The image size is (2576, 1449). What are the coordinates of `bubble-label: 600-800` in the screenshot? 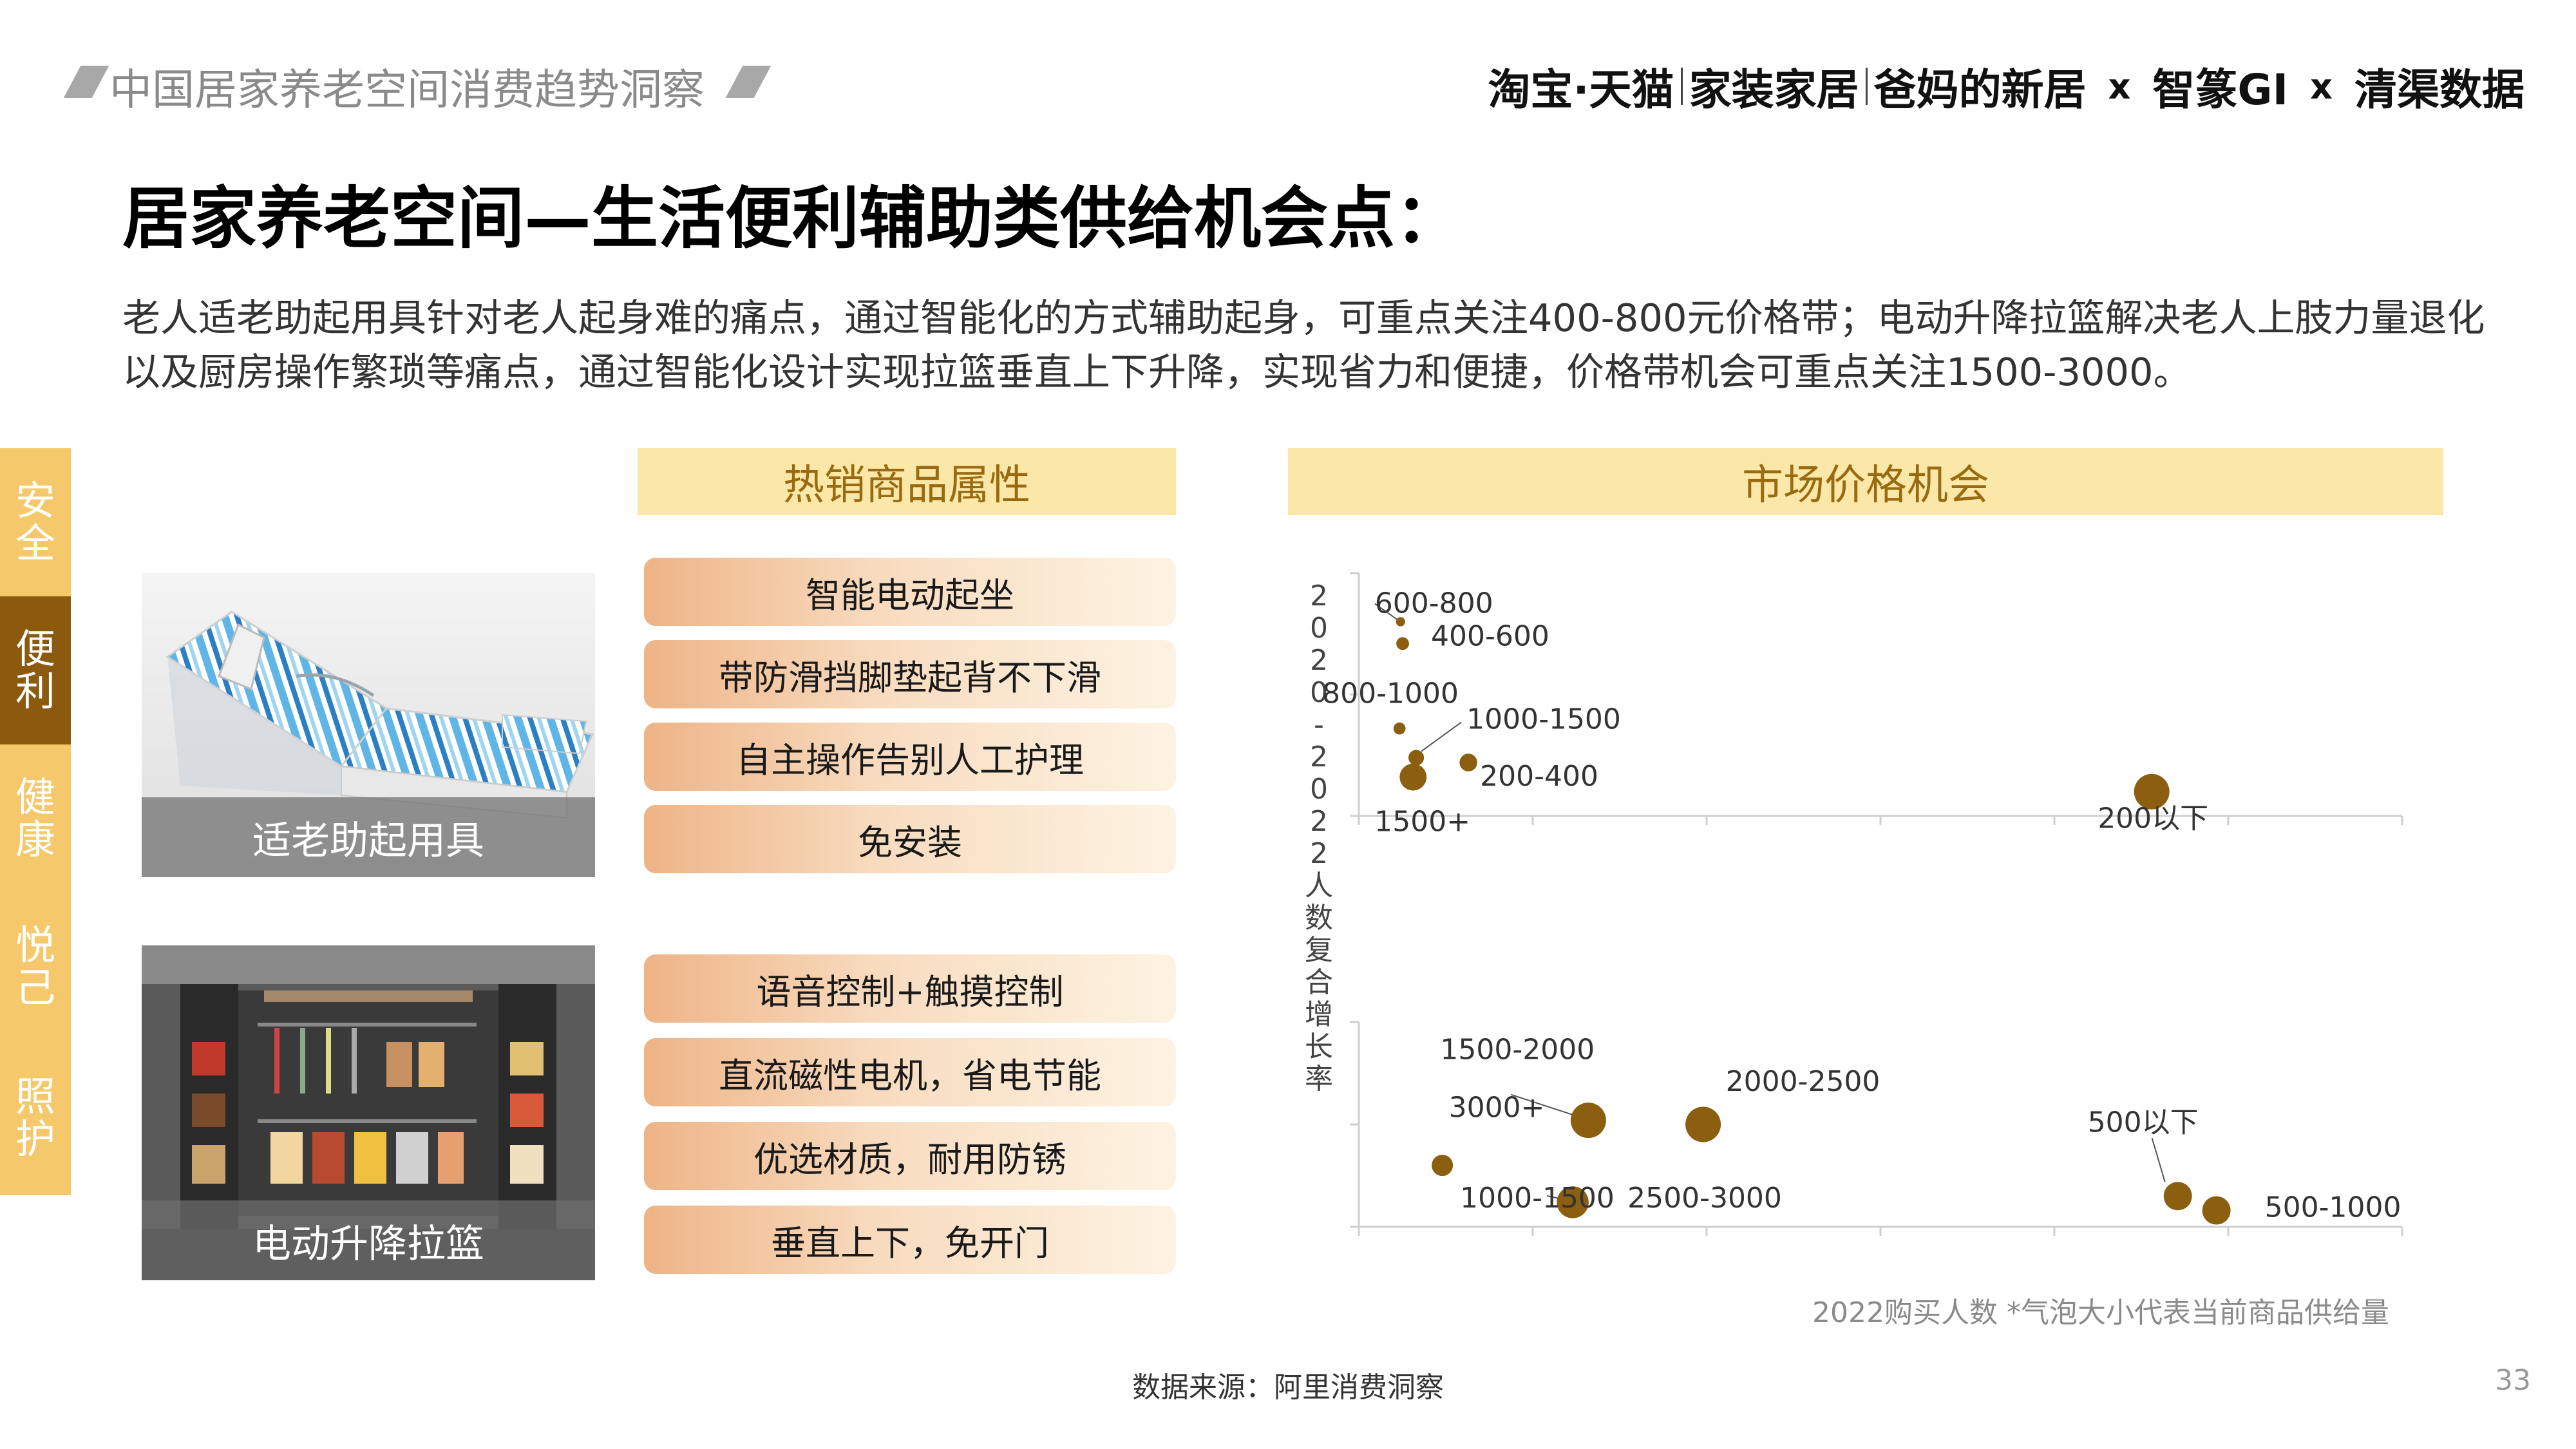 It's located at (1434, 603).